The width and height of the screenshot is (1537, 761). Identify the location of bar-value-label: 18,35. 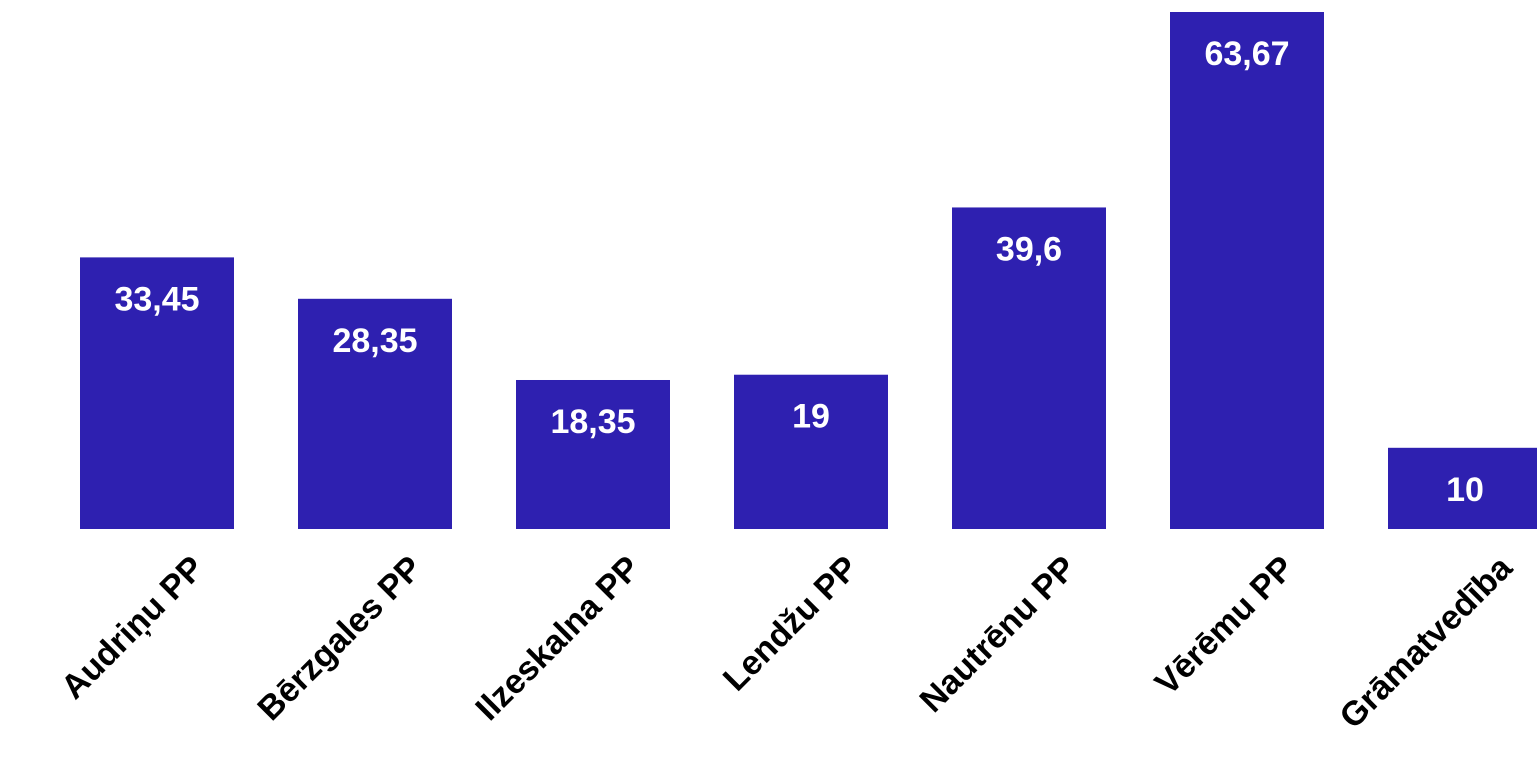
(592, 422).